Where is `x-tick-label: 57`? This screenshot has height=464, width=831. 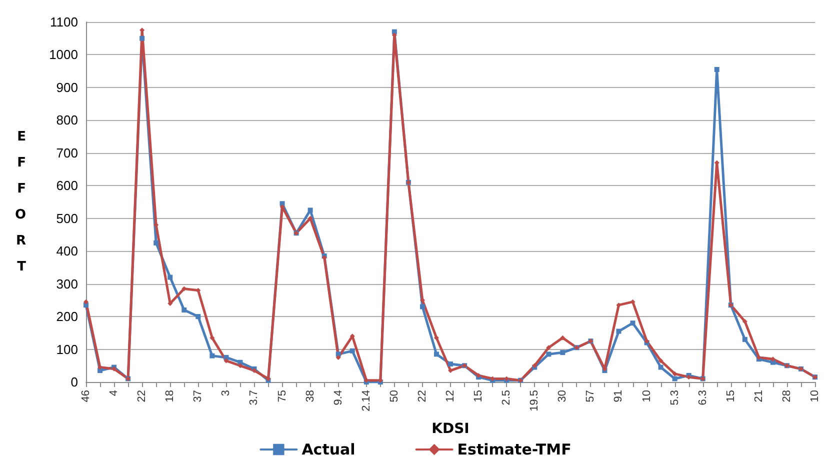
x-tick-label: 57 is located at coordinates (590, 396).